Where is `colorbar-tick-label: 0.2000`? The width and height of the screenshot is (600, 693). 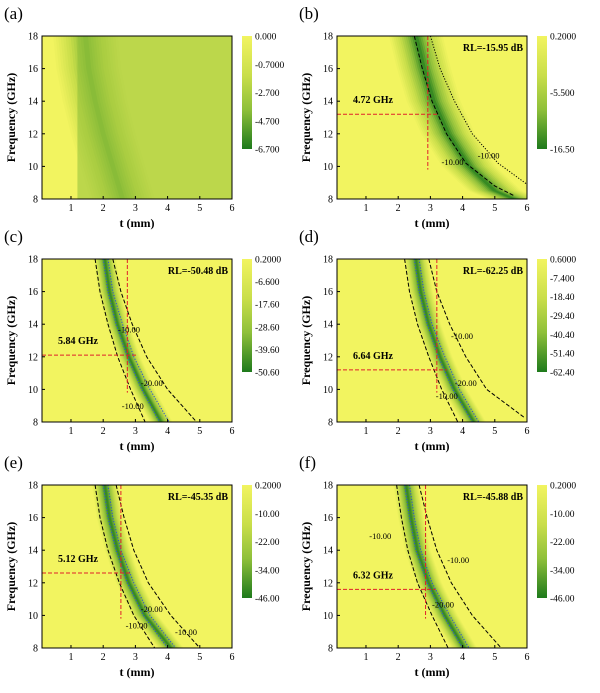
colorbar-tick-label: 0.2000 is located at coordinates (563, 487).